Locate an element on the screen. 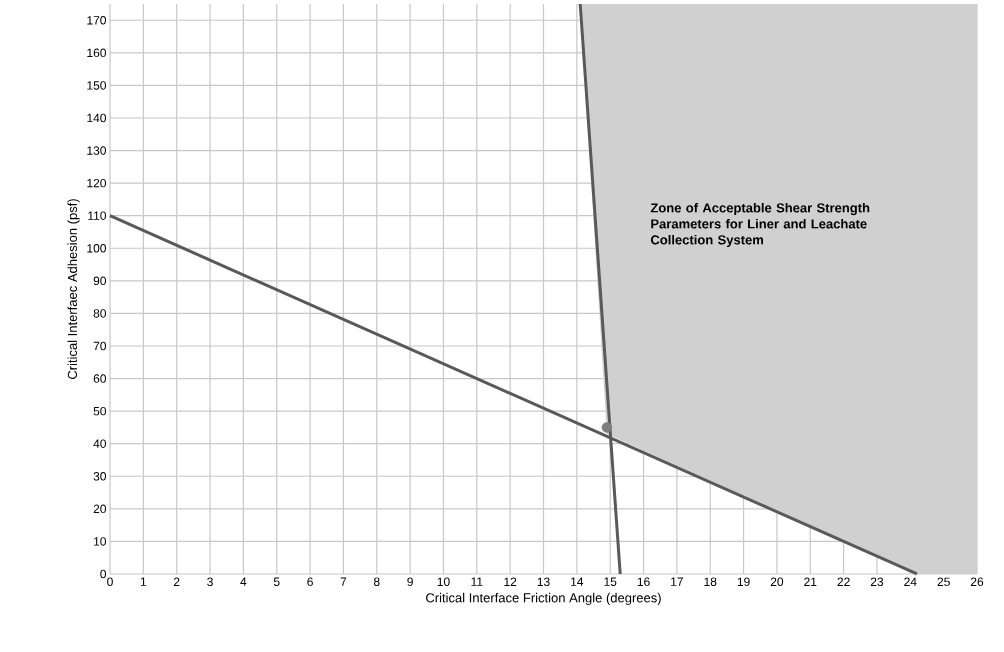  y-tick-label: 0 is located at coordinates (103, 574).